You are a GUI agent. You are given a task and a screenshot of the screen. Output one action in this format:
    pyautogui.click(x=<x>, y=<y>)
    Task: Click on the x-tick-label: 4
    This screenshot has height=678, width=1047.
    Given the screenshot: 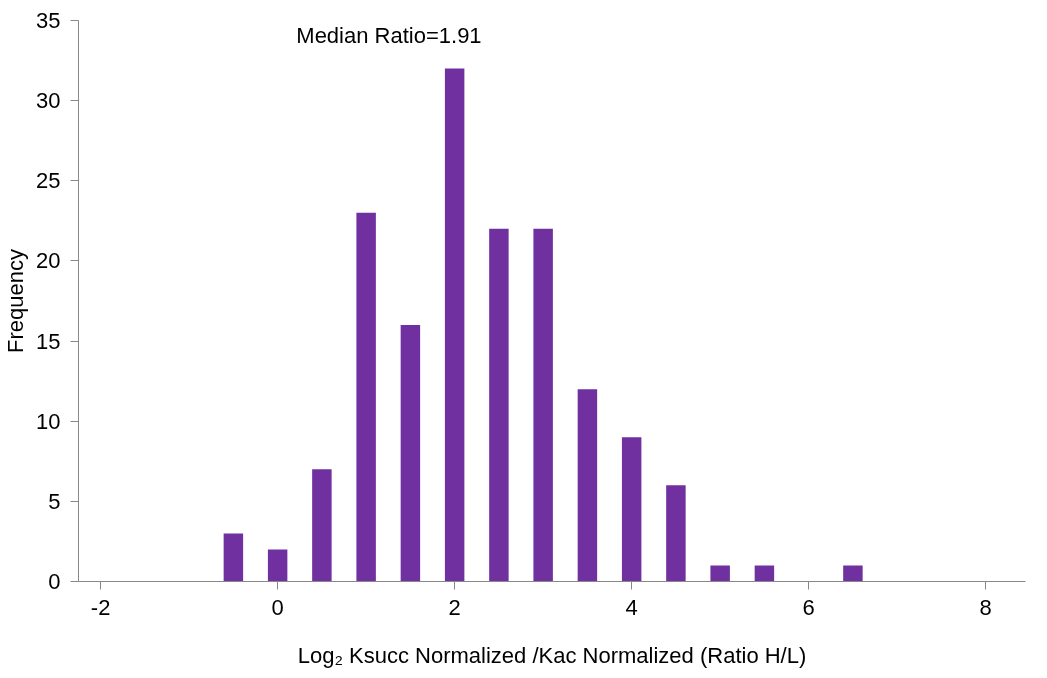 What is the action you would take?
    pyautogui.click(x=631, y=607)
    